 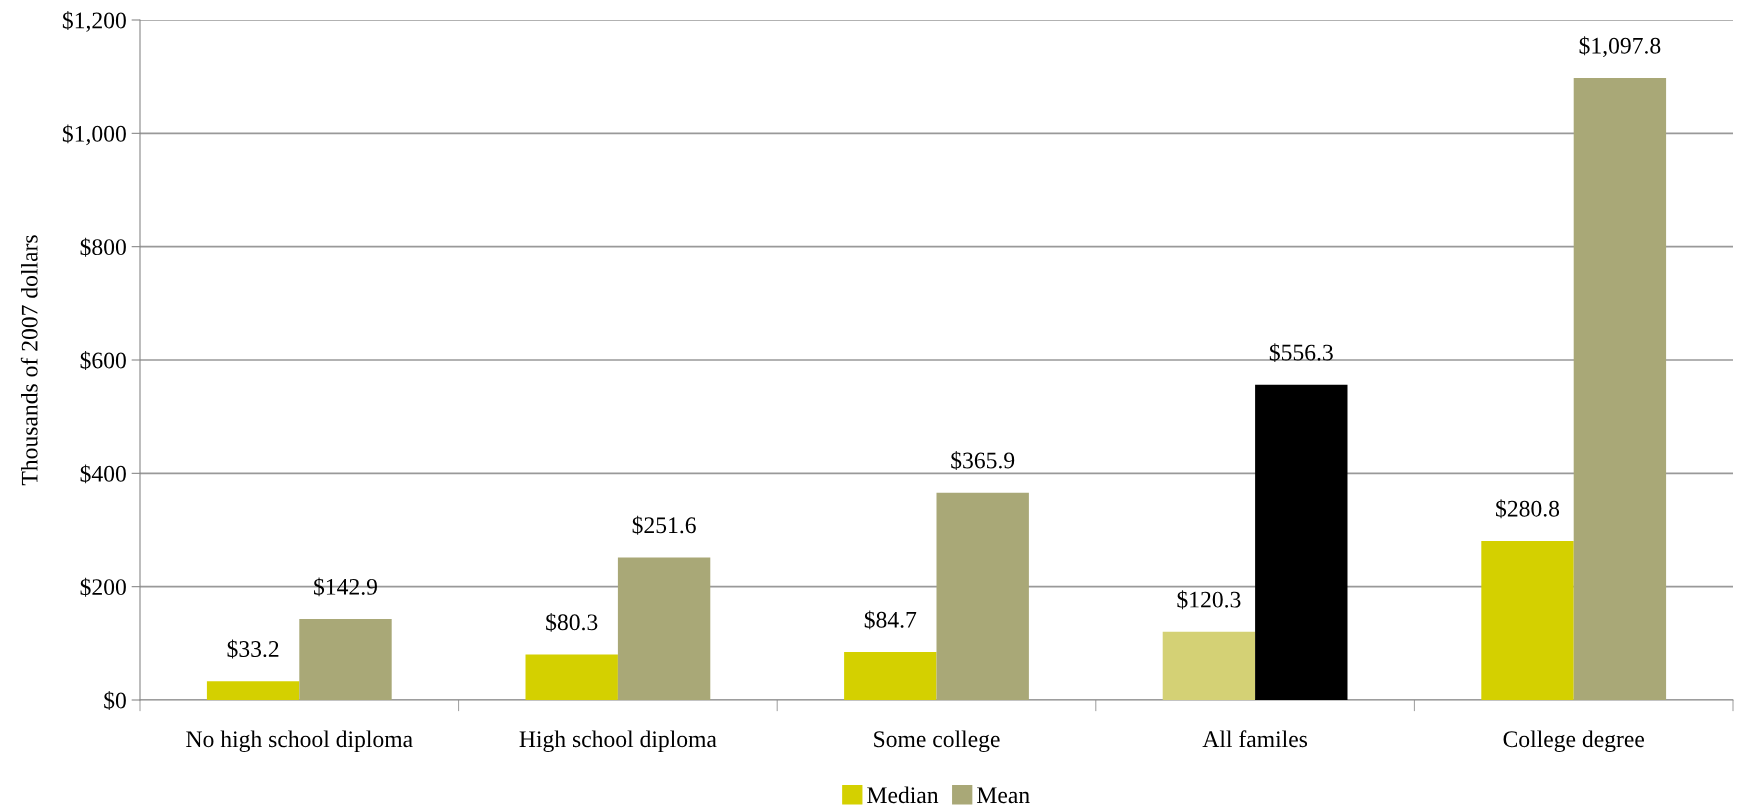 I want to click on y-tick-label: $0, so click(x=115, y=700).